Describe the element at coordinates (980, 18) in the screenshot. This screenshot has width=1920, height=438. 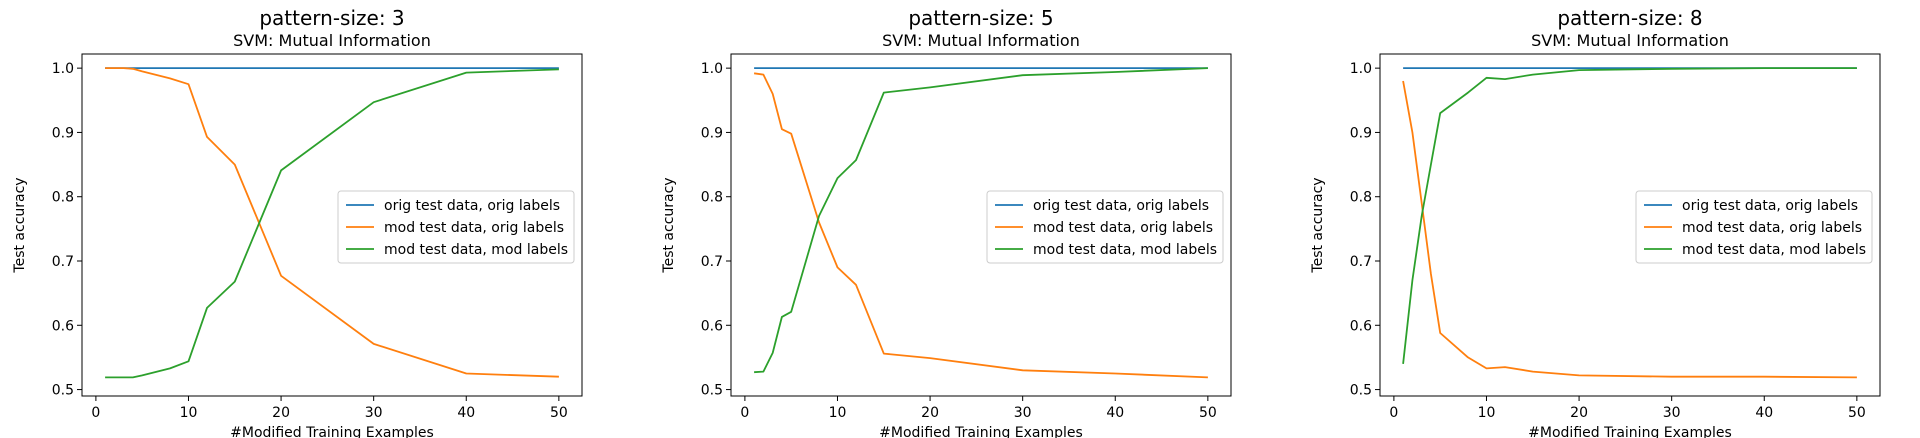
I see `chart-title: pattern-size: 5` at that location.